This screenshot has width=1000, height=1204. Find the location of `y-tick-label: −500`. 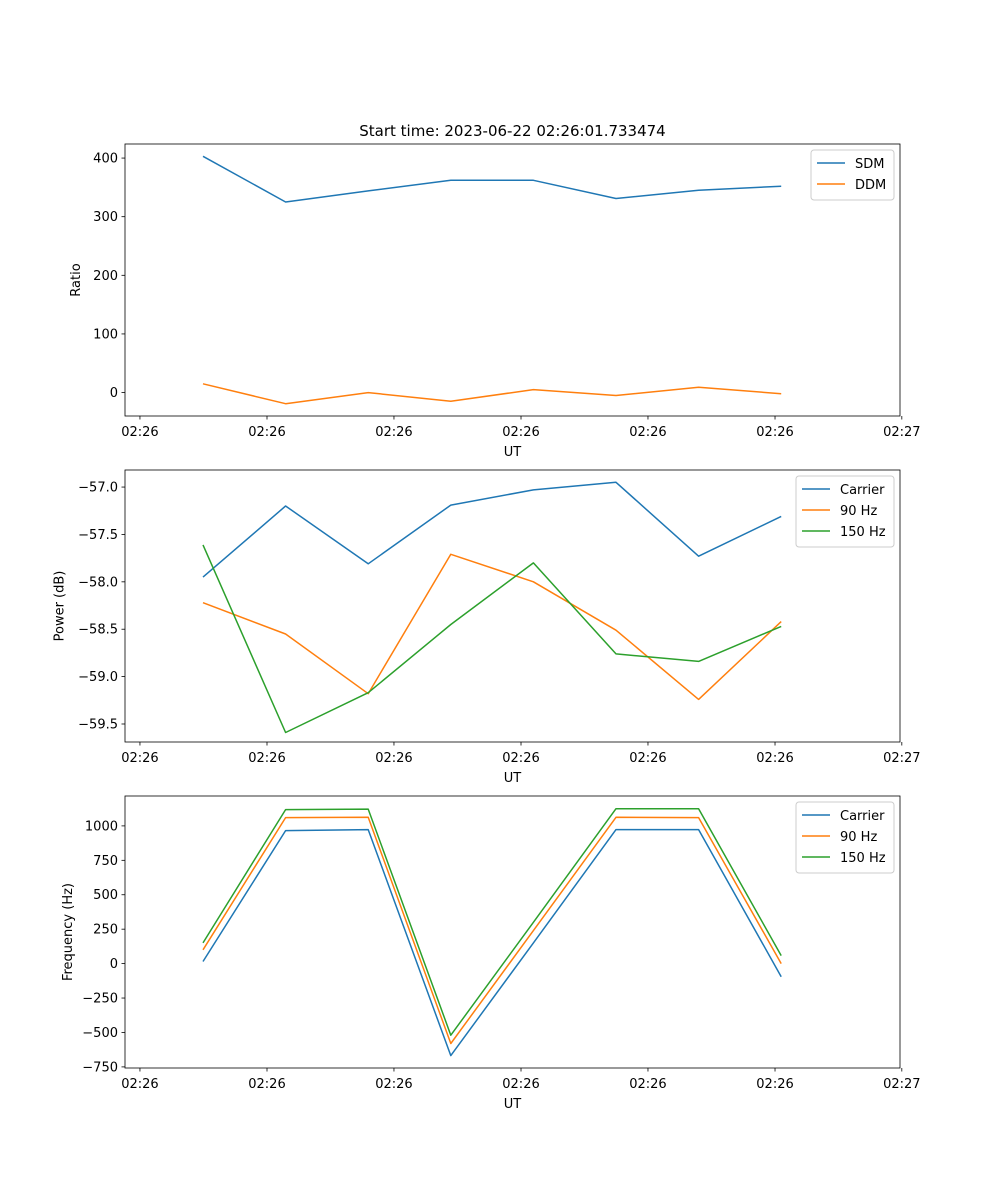

y-tick-label: −500 is located at coordinates (100, 1033).